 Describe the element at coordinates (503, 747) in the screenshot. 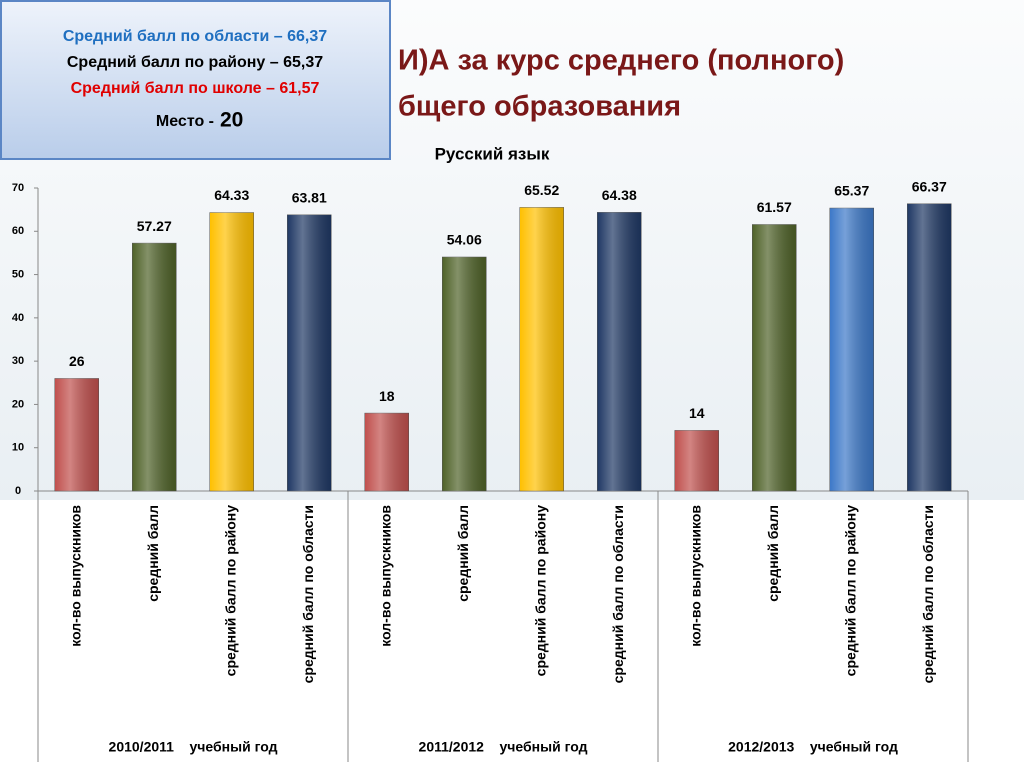

I see `group-label: 2011/2012 учебный год` at that location.